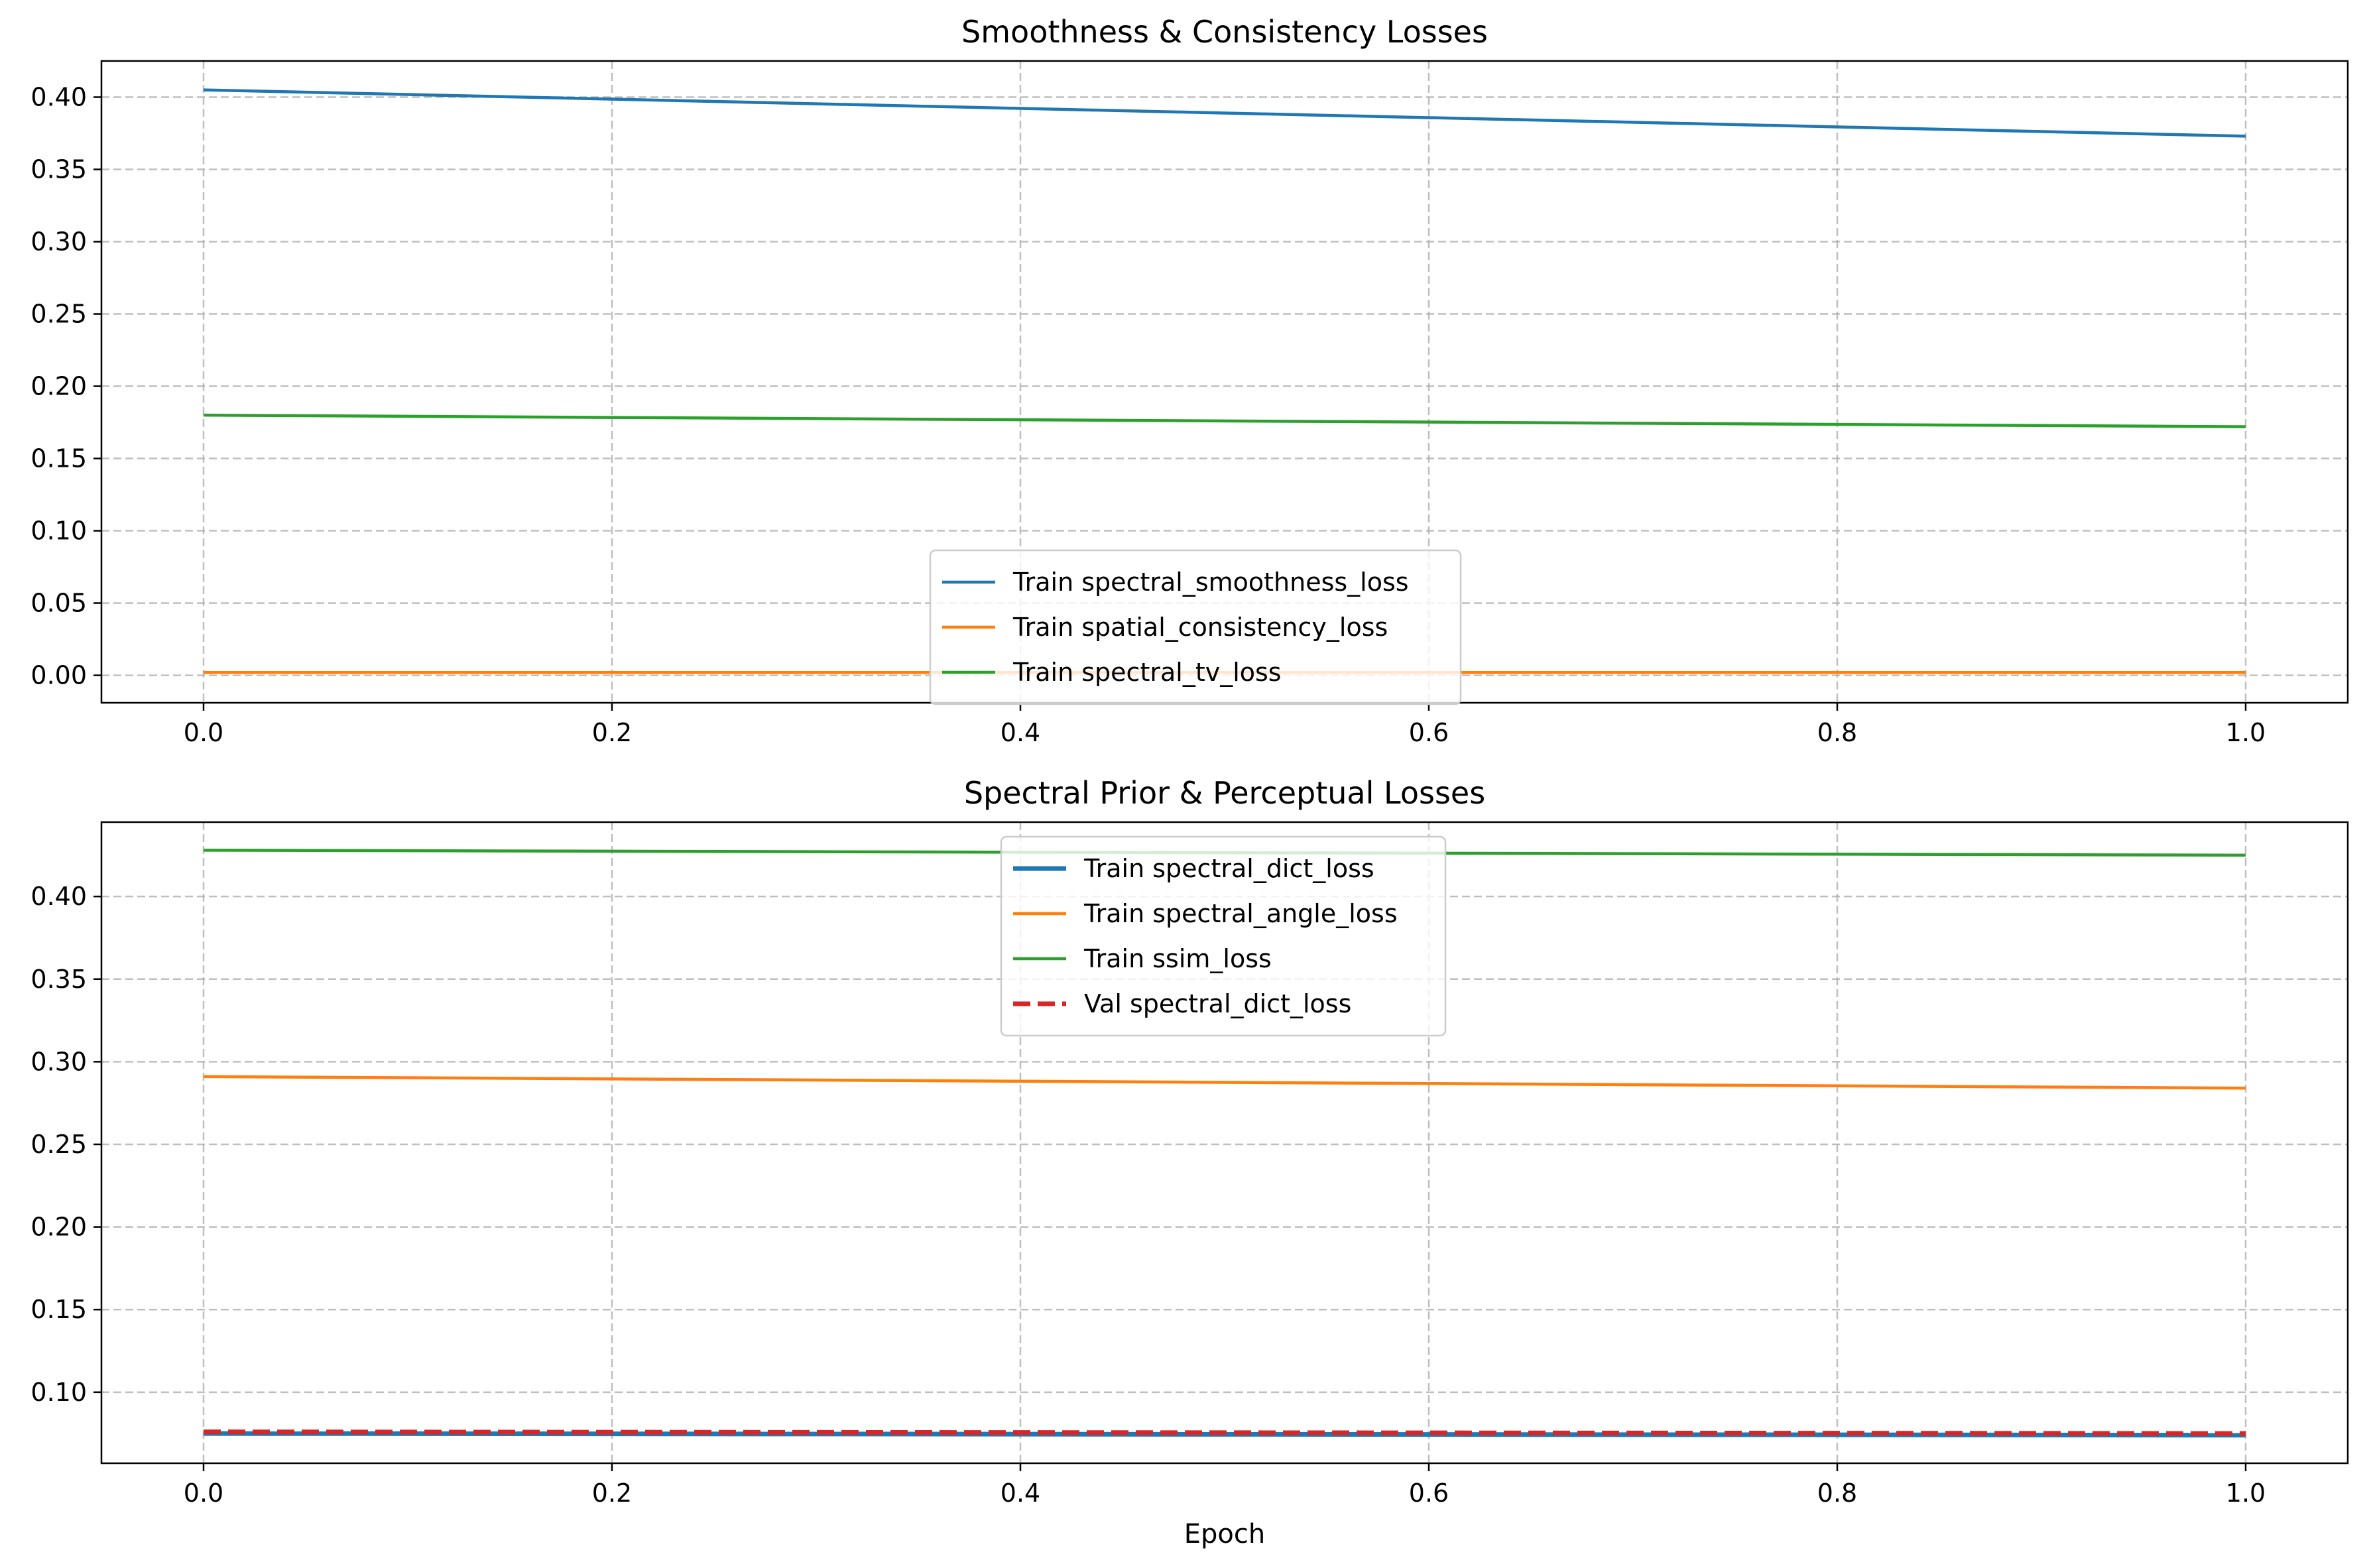 The height and width of the screenshot is (1568, 2367). What do you see at coordinates (1228, 868) in the screenshot?
I see `chart-1-legend-label-train-spectral-dict-loss: Train spectral_dict_loss` at bounding box center [1228, 868].